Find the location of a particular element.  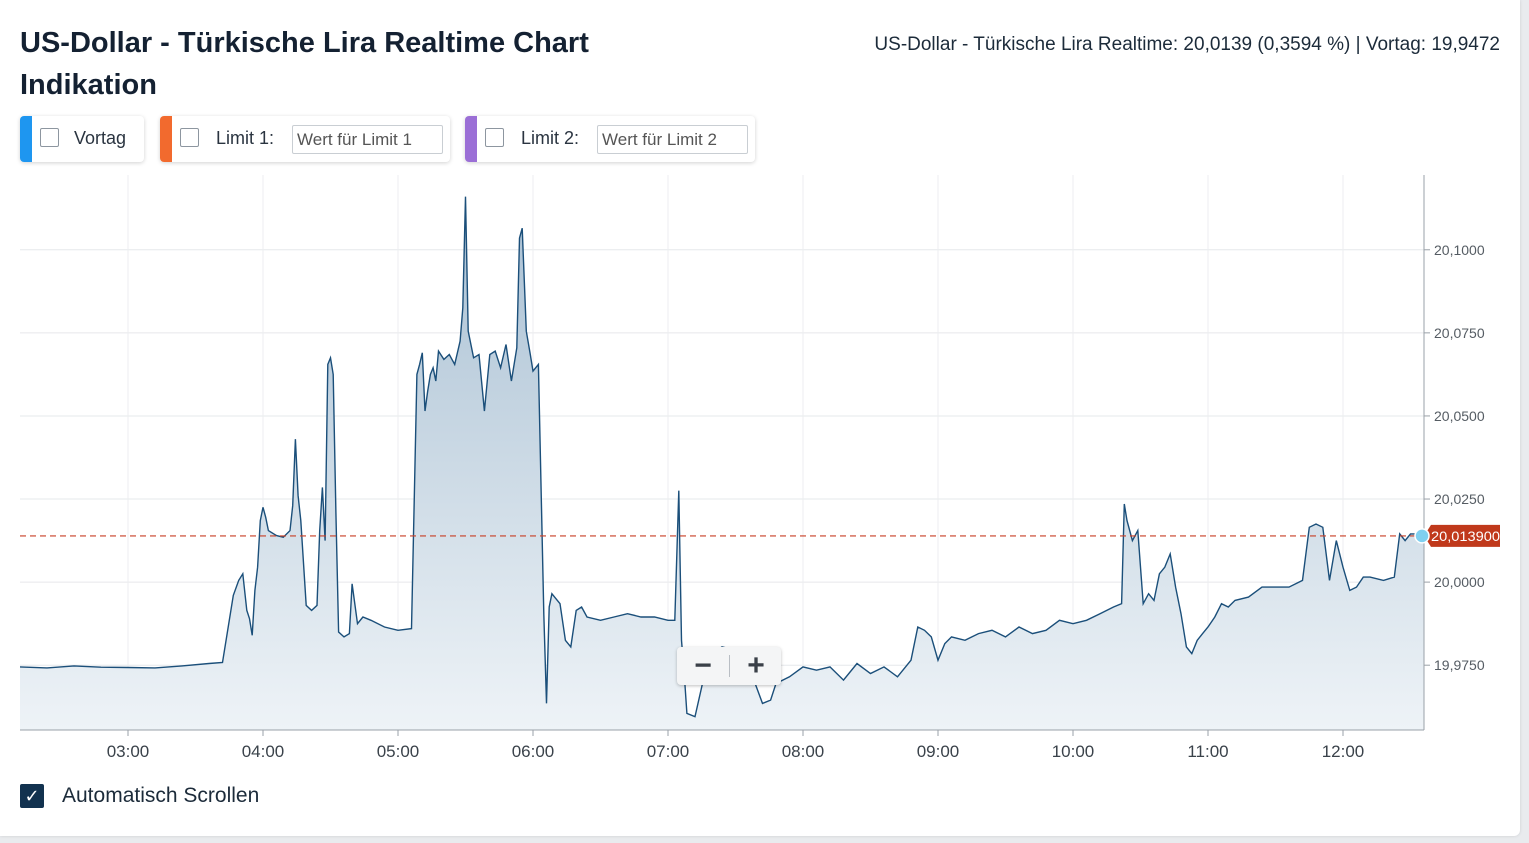

vortag-checkbox is located at coordinates (49, 137).